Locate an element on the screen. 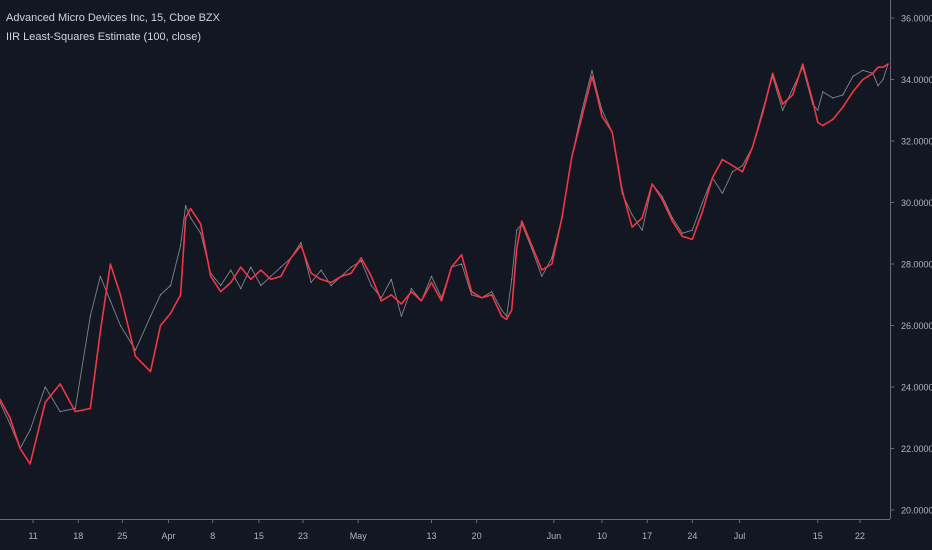 Image resolution: width=932 pixels, height=550 pixels. symbol-title: Advanced Micro Devices Inc, 15, Cboe BZX is located at coordinates (113, 18).